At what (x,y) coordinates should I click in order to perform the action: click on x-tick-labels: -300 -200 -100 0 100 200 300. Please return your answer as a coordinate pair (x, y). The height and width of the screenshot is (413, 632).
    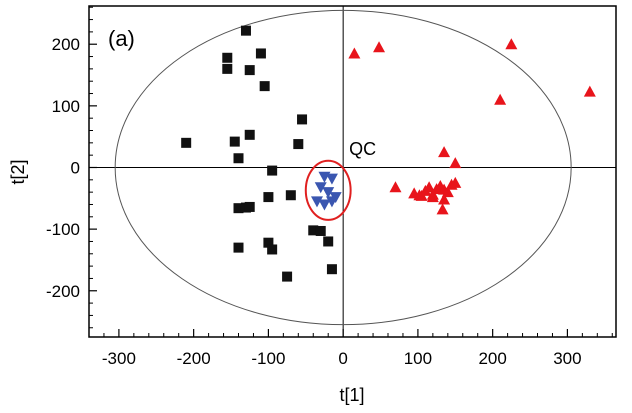
    Looking at the image, I should click on (342, 358).